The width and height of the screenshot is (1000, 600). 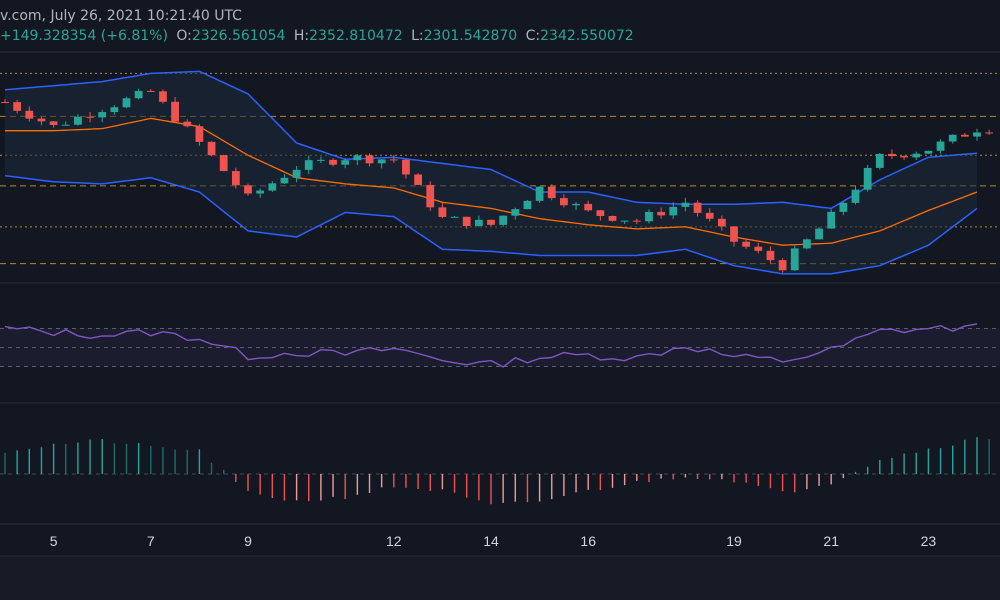 I want to click on header-open-label: O:, so click(x=184, y=36).